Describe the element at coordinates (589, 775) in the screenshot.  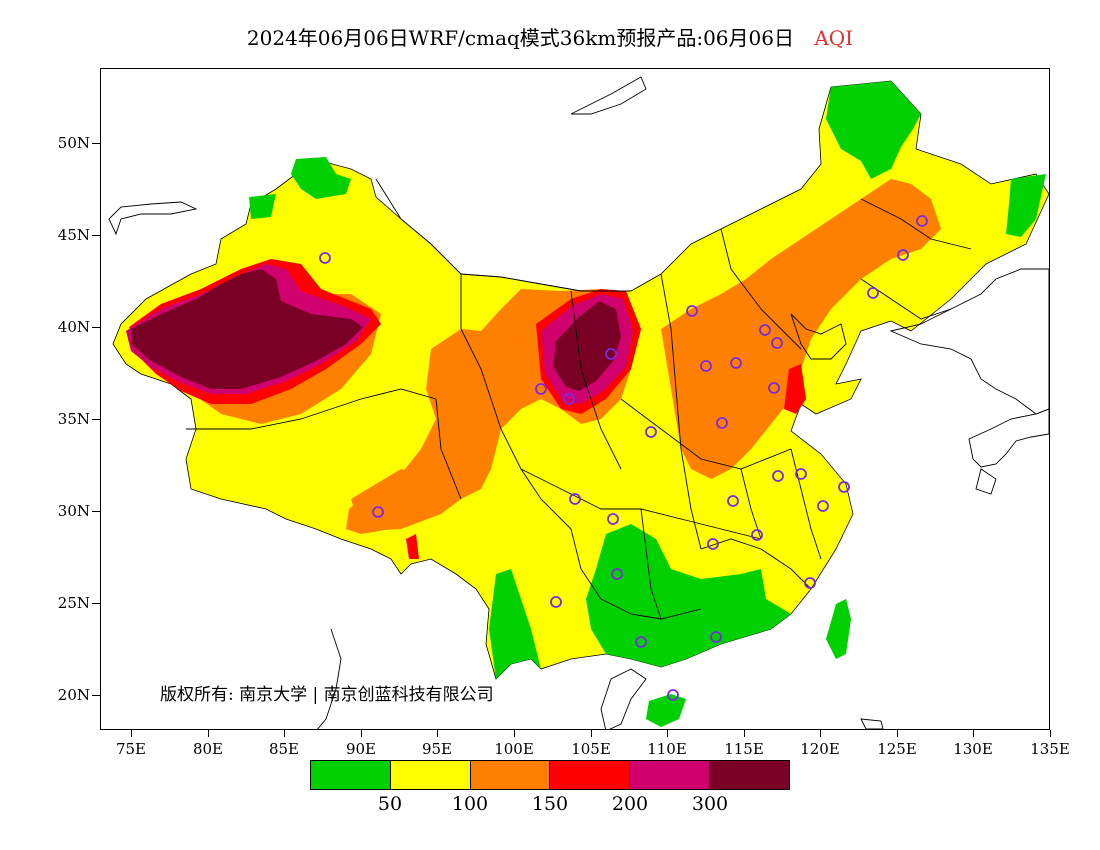
I see `legend-swatch-unhealthy` at that location.